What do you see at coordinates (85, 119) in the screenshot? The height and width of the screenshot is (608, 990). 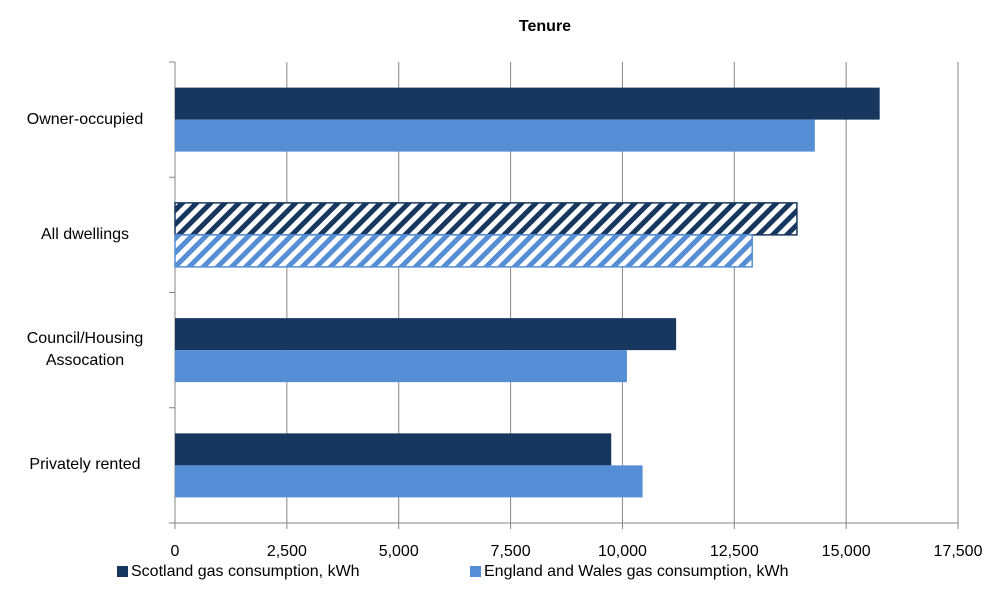 I see `y-tick-label: Owner-occupied` at bounding box center [85, 119].